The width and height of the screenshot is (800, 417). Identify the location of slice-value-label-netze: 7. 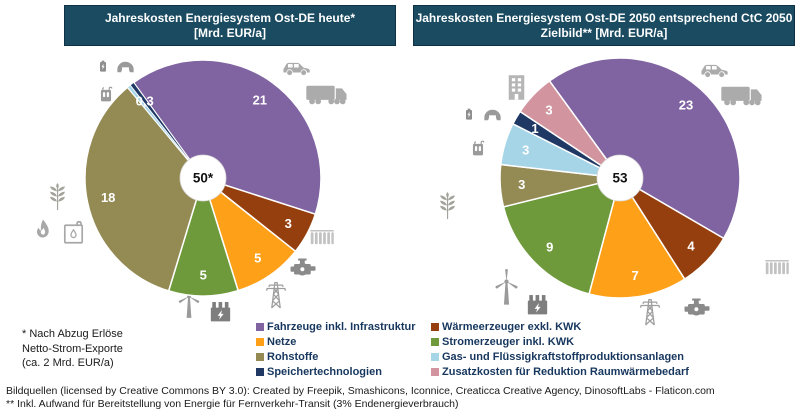
(634, 275).